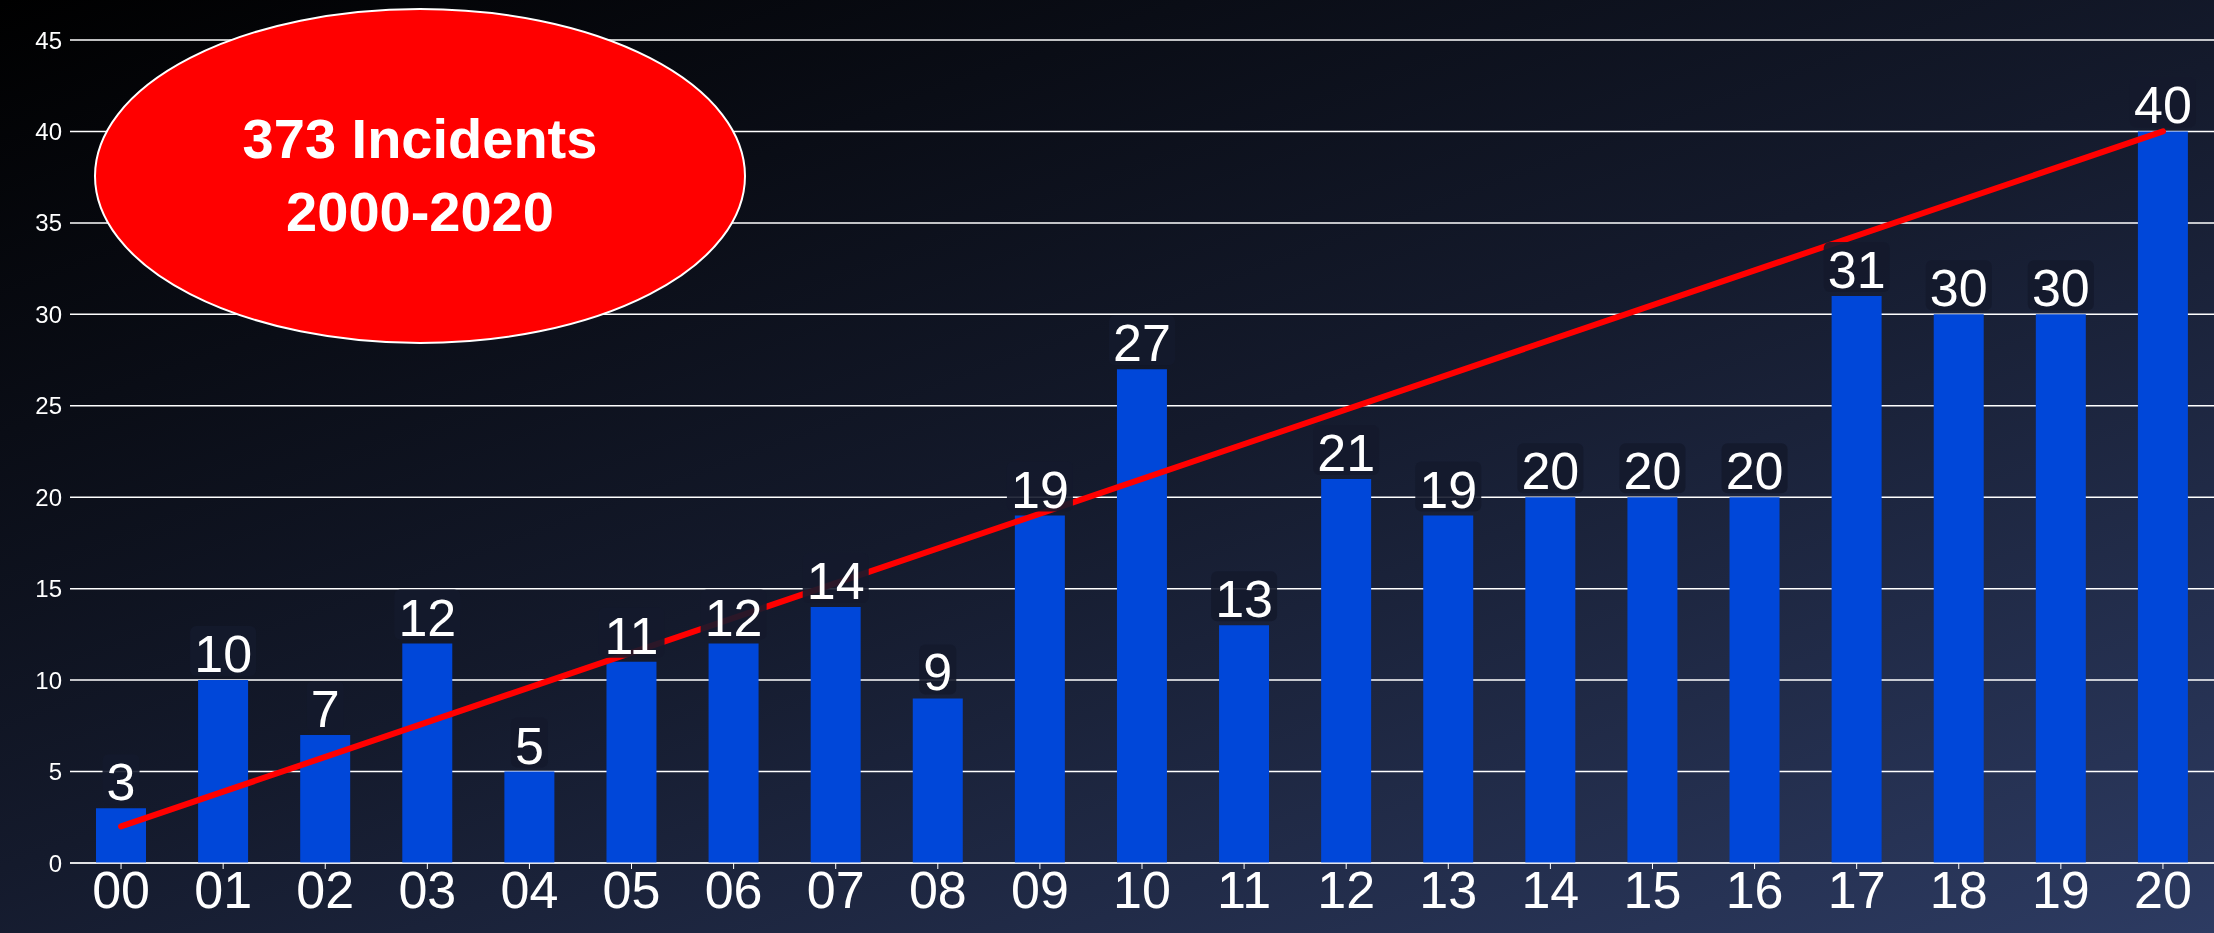 The height and width of the screenshot is (933, 2214). Describe the element at coordinates (1856, 270) in the screenshot. I see `data-label: 31` at that location.